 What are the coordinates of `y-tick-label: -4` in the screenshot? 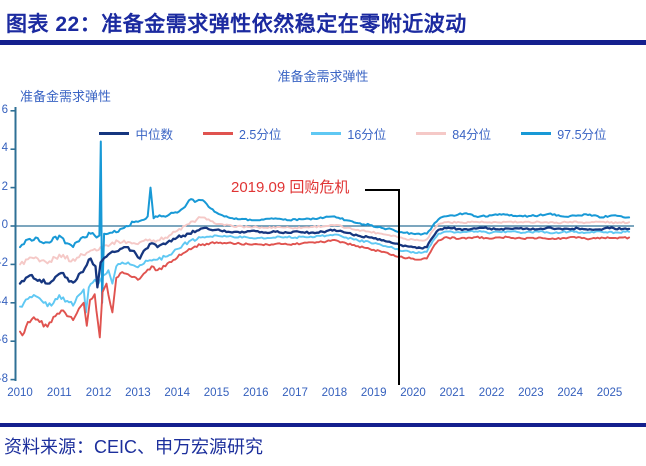 It's located at (4, 301).